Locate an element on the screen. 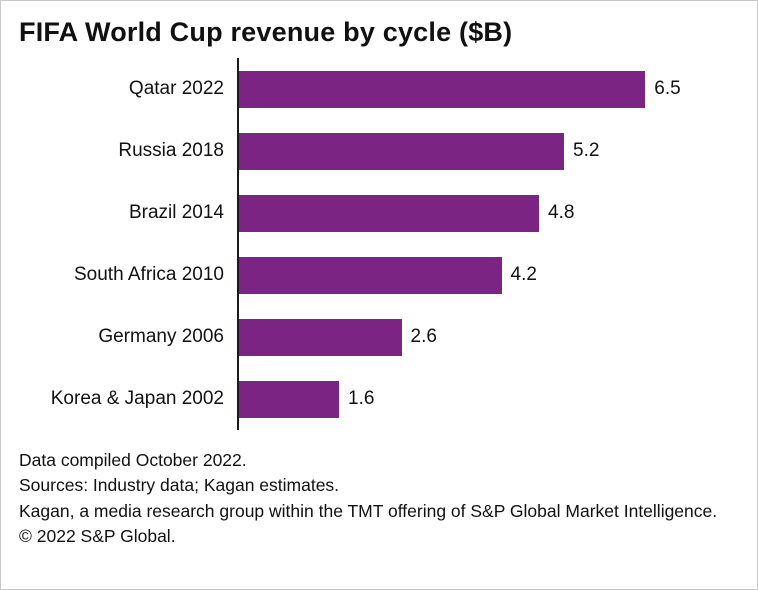  value-label: 4.8 is located at coordinates (561, 212).